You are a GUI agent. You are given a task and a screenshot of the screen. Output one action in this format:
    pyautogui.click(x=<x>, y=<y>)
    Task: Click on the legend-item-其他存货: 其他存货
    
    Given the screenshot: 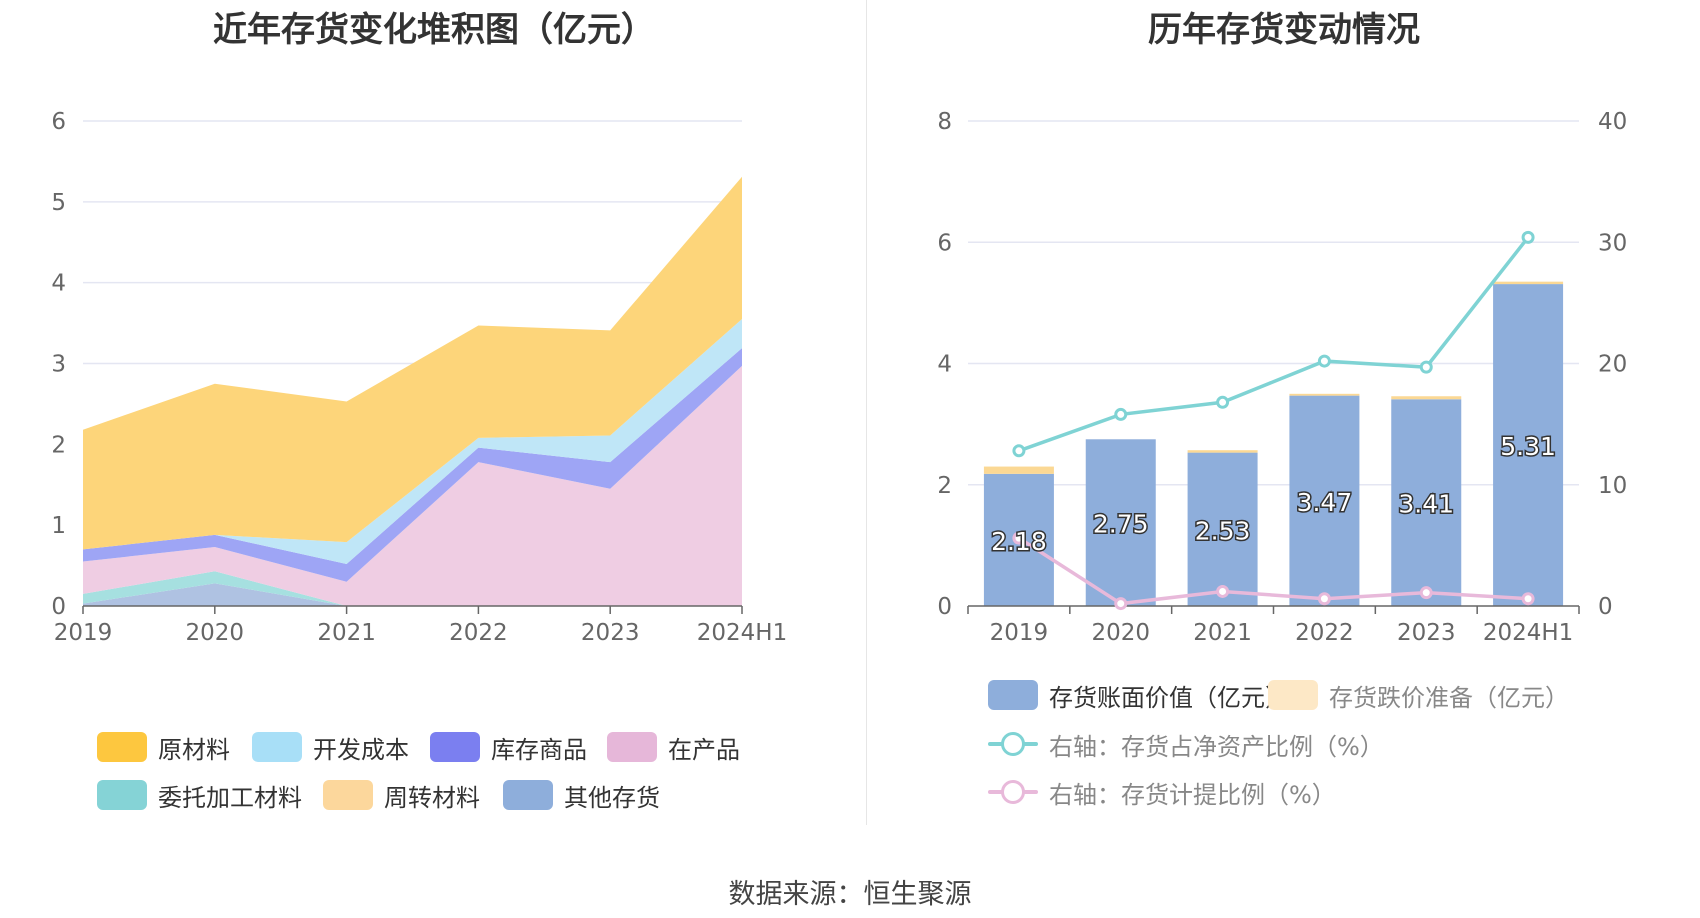 What is the action you would take?
    pyautogui.click(x=581, y=795)
    